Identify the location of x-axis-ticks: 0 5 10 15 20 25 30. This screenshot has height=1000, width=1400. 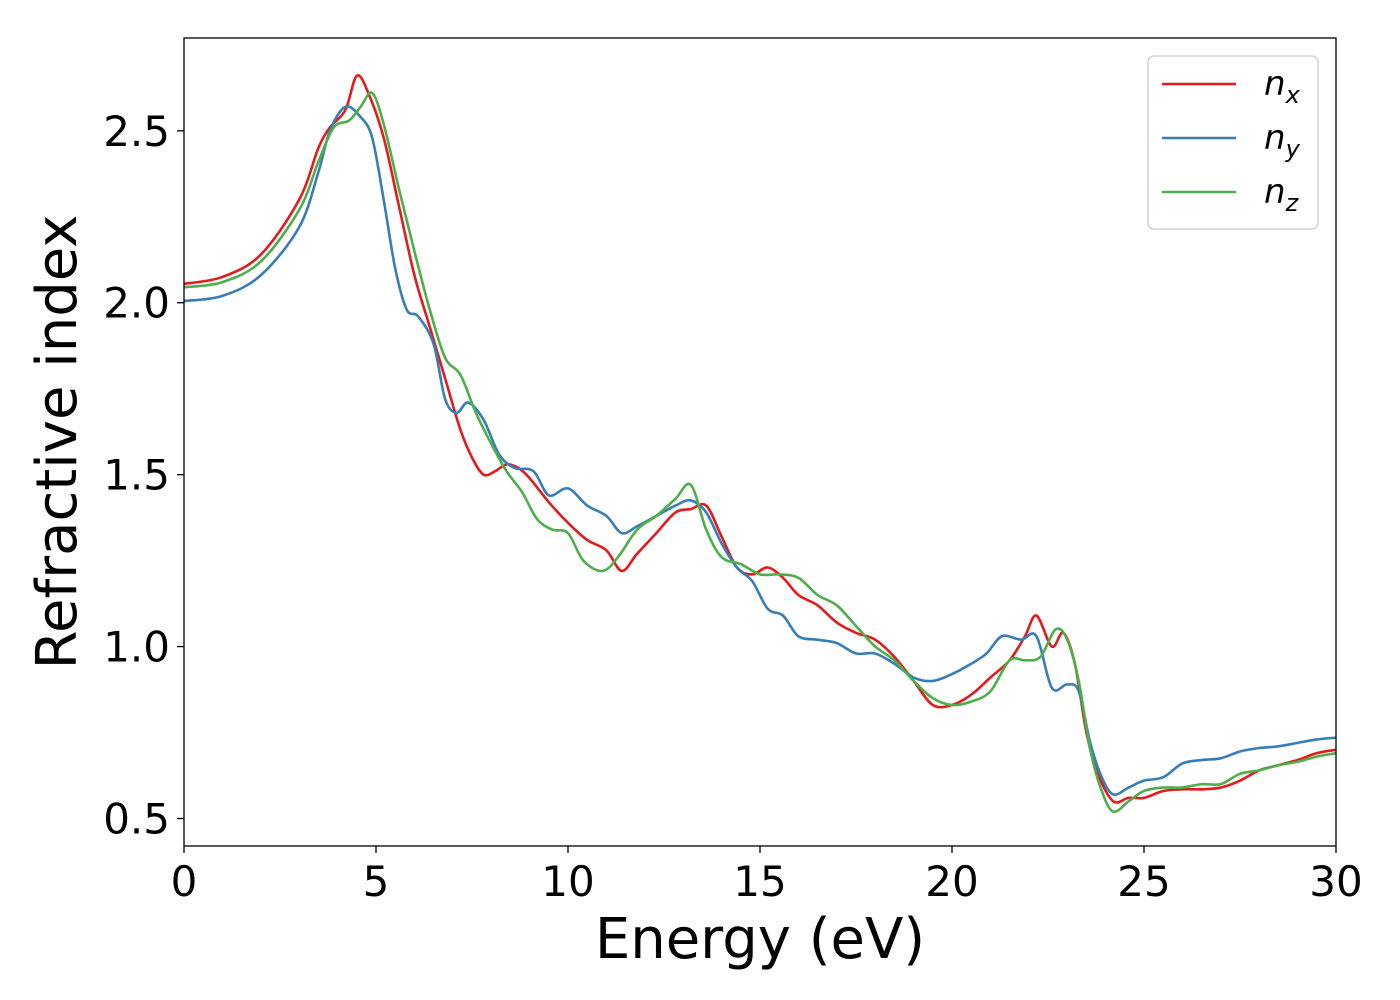
(767, 876).